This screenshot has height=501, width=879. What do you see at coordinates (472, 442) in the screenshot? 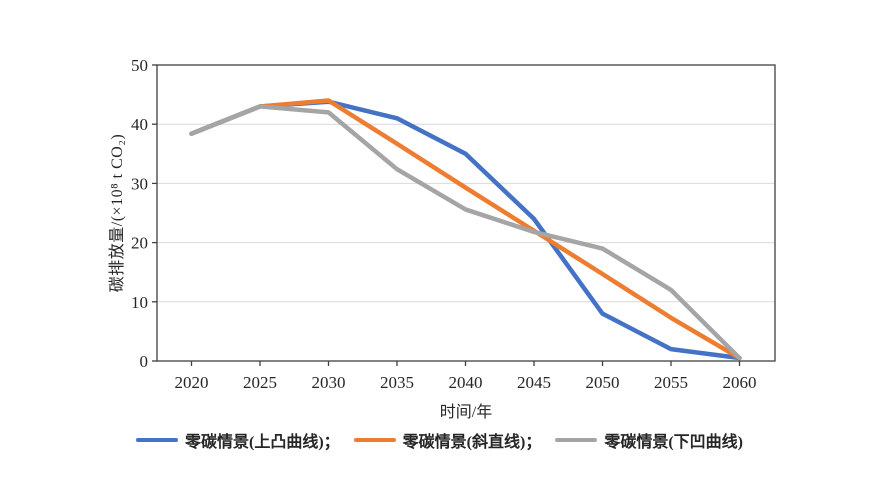
I see `legend-label: 零碳情景(斜直线)；` at bounding box center [472, 442].